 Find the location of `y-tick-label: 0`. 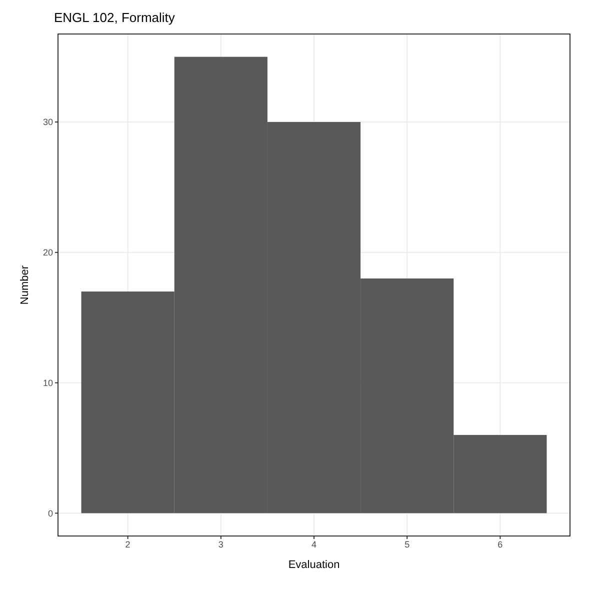

y-tick-label: 0 is located at coordinates (50, 513).